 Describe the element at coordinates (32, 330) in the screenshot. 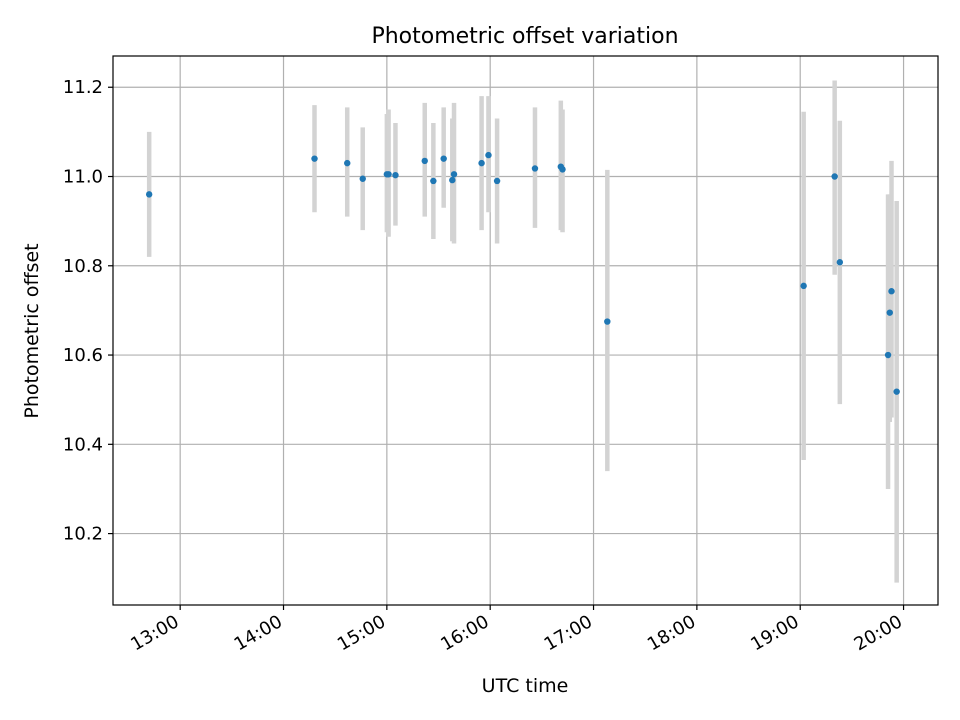

I see `y-axis-label: Photometric offset` at that location.